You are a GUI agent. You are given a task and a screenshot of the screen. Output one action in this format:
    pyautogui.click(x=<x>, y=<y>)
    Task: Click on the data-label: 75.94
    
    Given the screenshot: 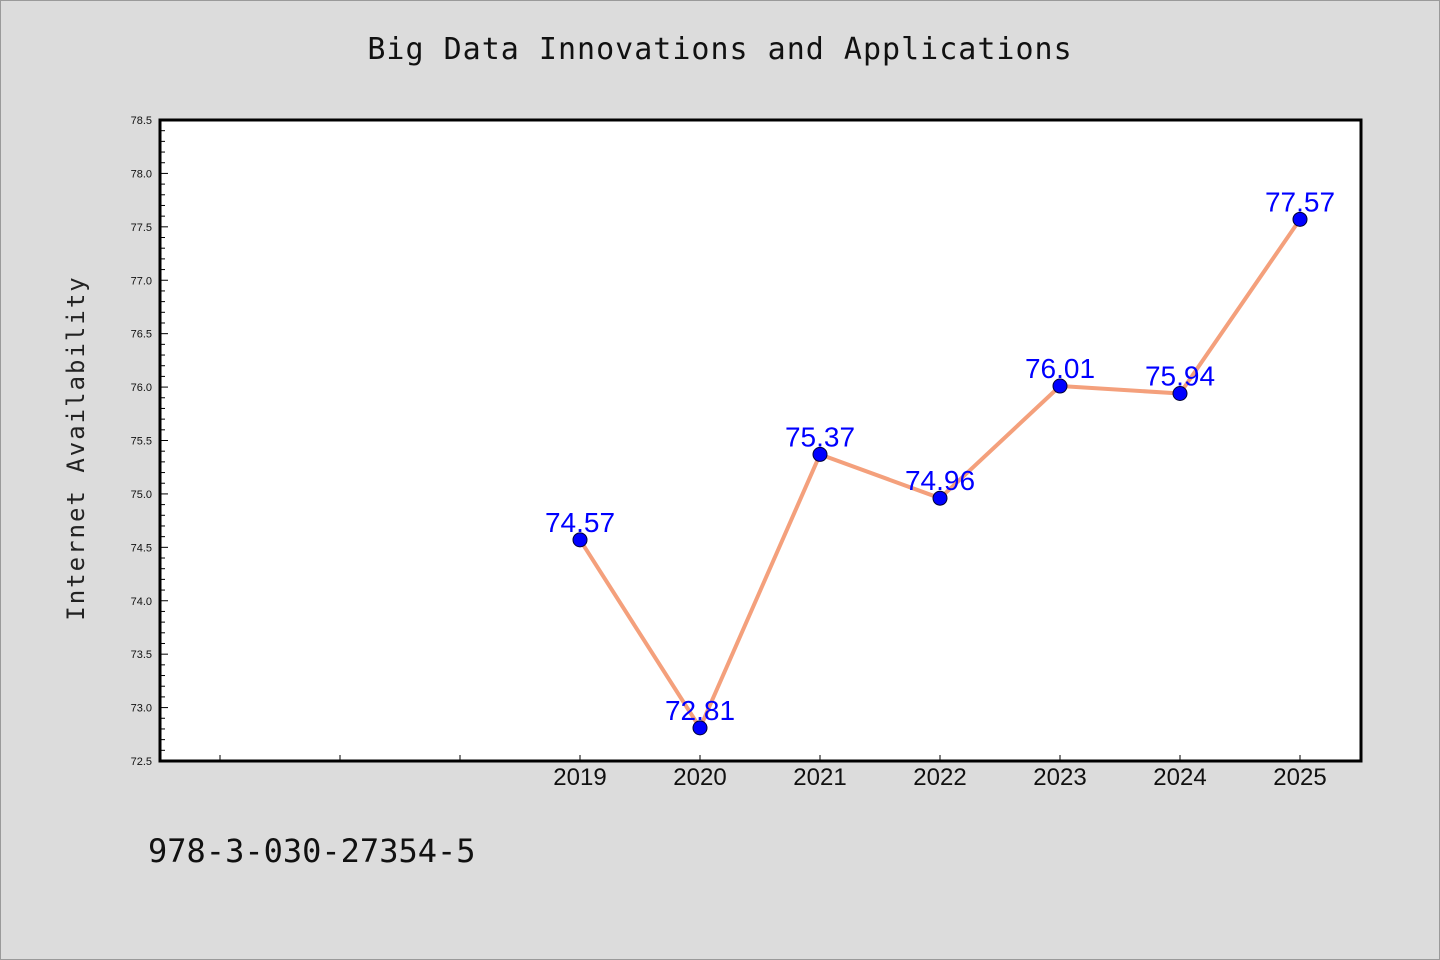 What is the action you would take?
    pyautogui.click(x=1180, y=375)
    